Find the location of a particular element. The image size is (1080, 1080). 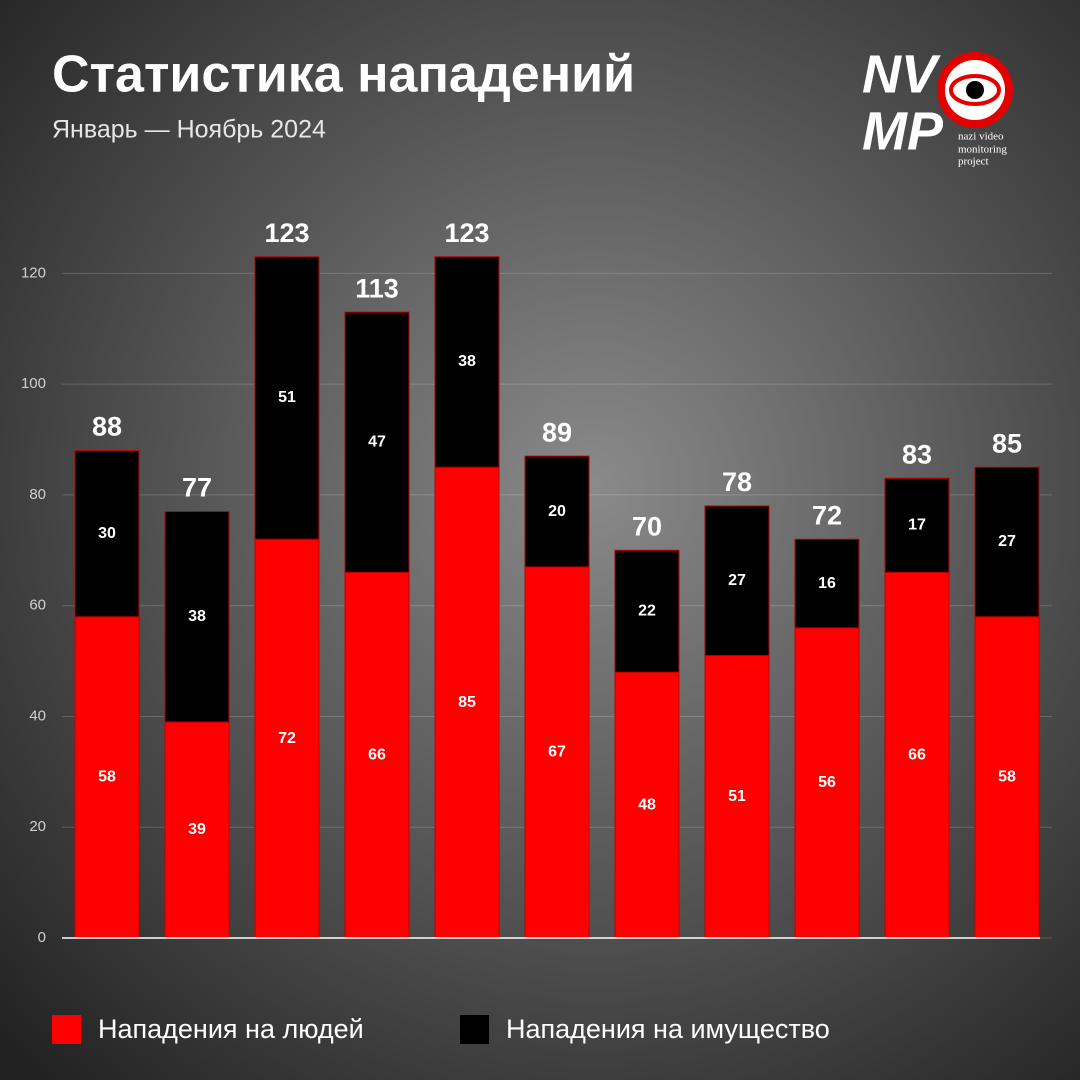

value-label: 17 is located at coordinates (917, 525).